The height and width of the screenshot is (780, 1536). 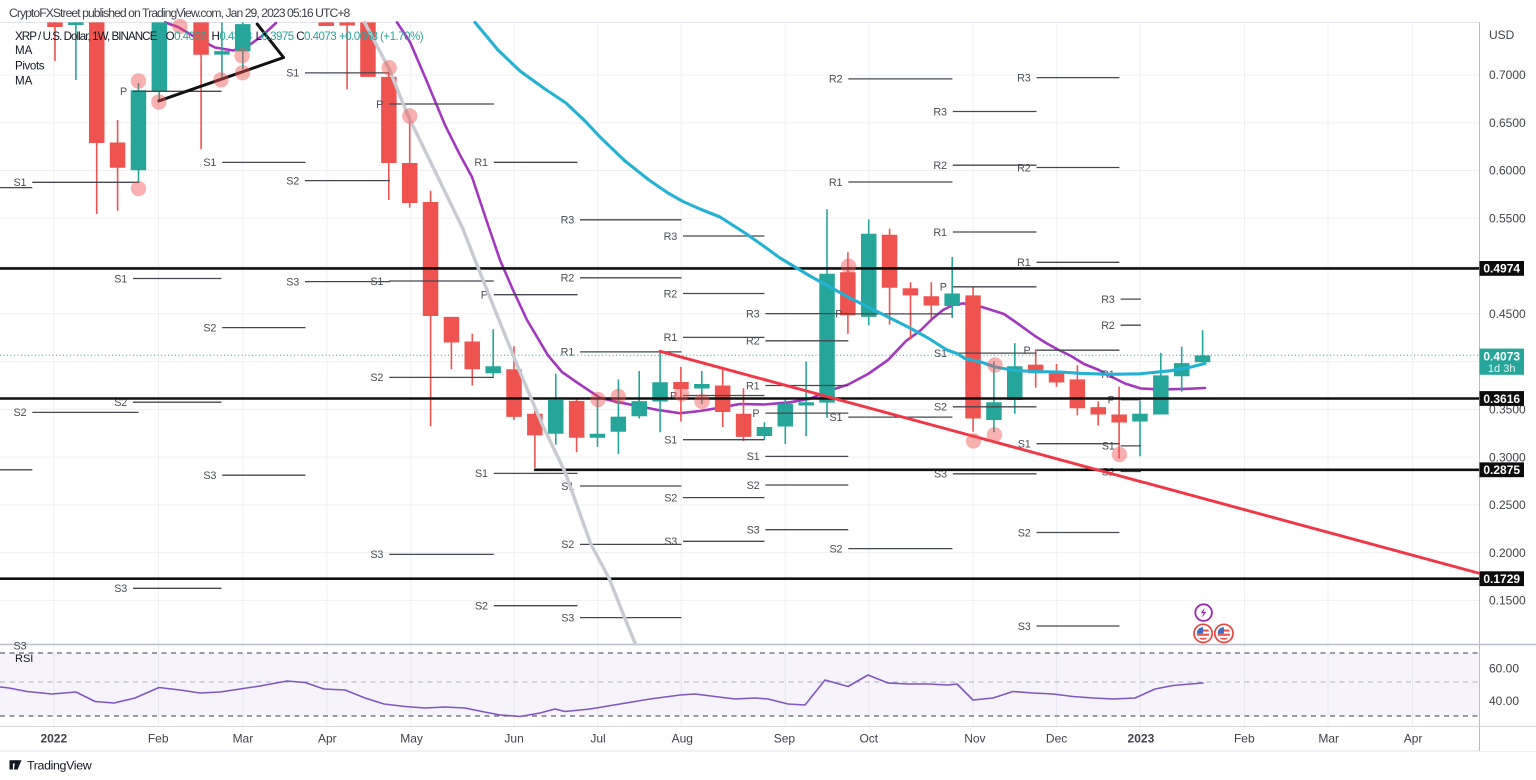 I want to click on svg-text: MA, so click(x=24, y=50).